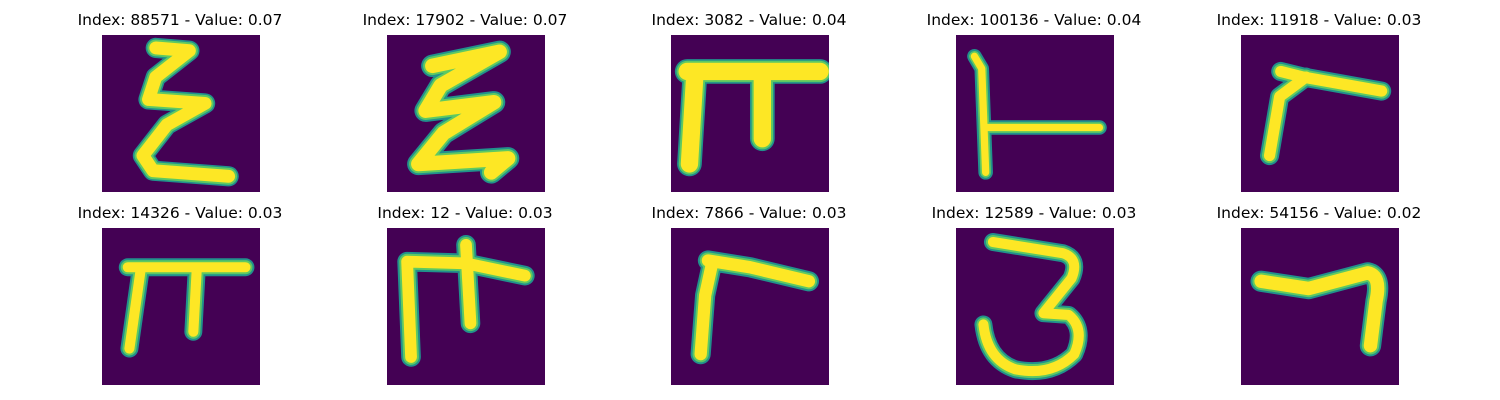  I want to click on panel-title: Index: 12 - Value: 0.03, so click(465, 213).